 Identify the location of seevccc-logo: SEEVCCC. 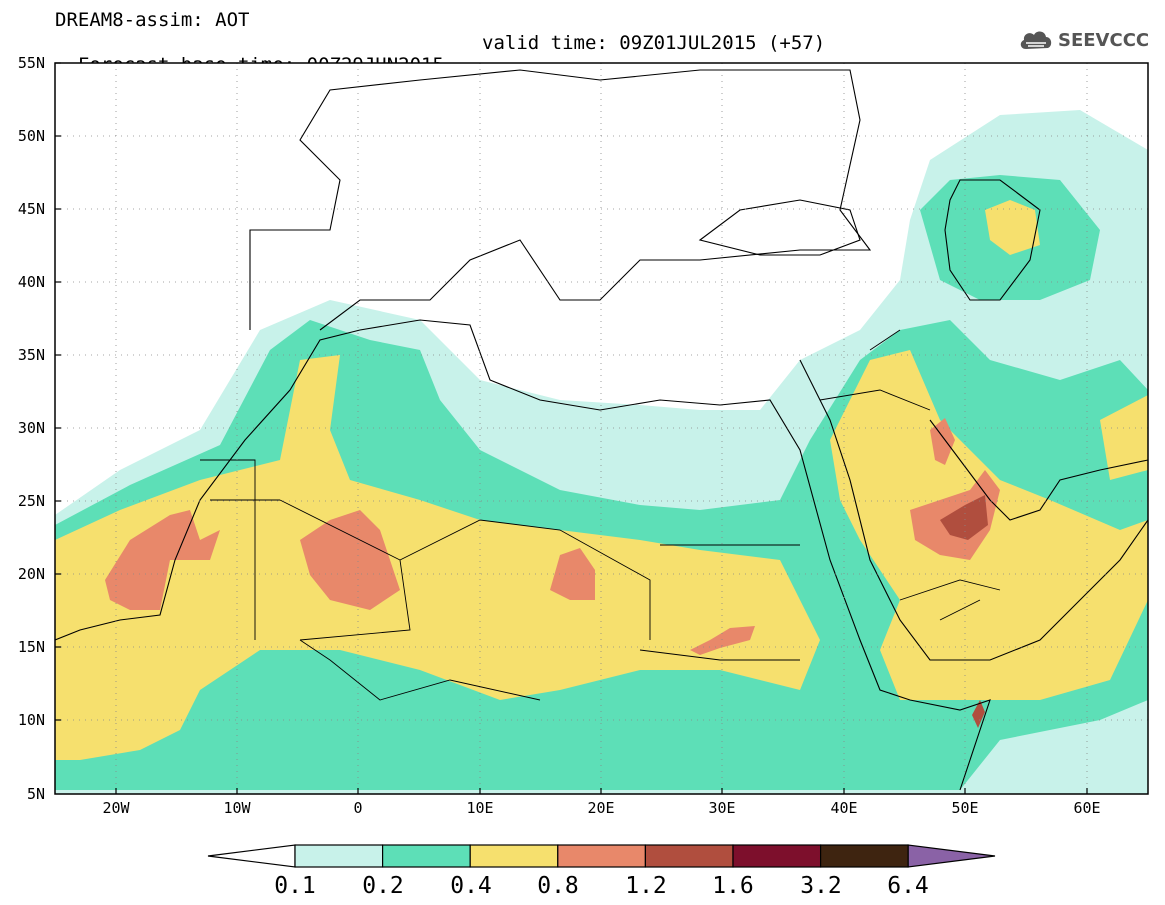
(1083, 40).